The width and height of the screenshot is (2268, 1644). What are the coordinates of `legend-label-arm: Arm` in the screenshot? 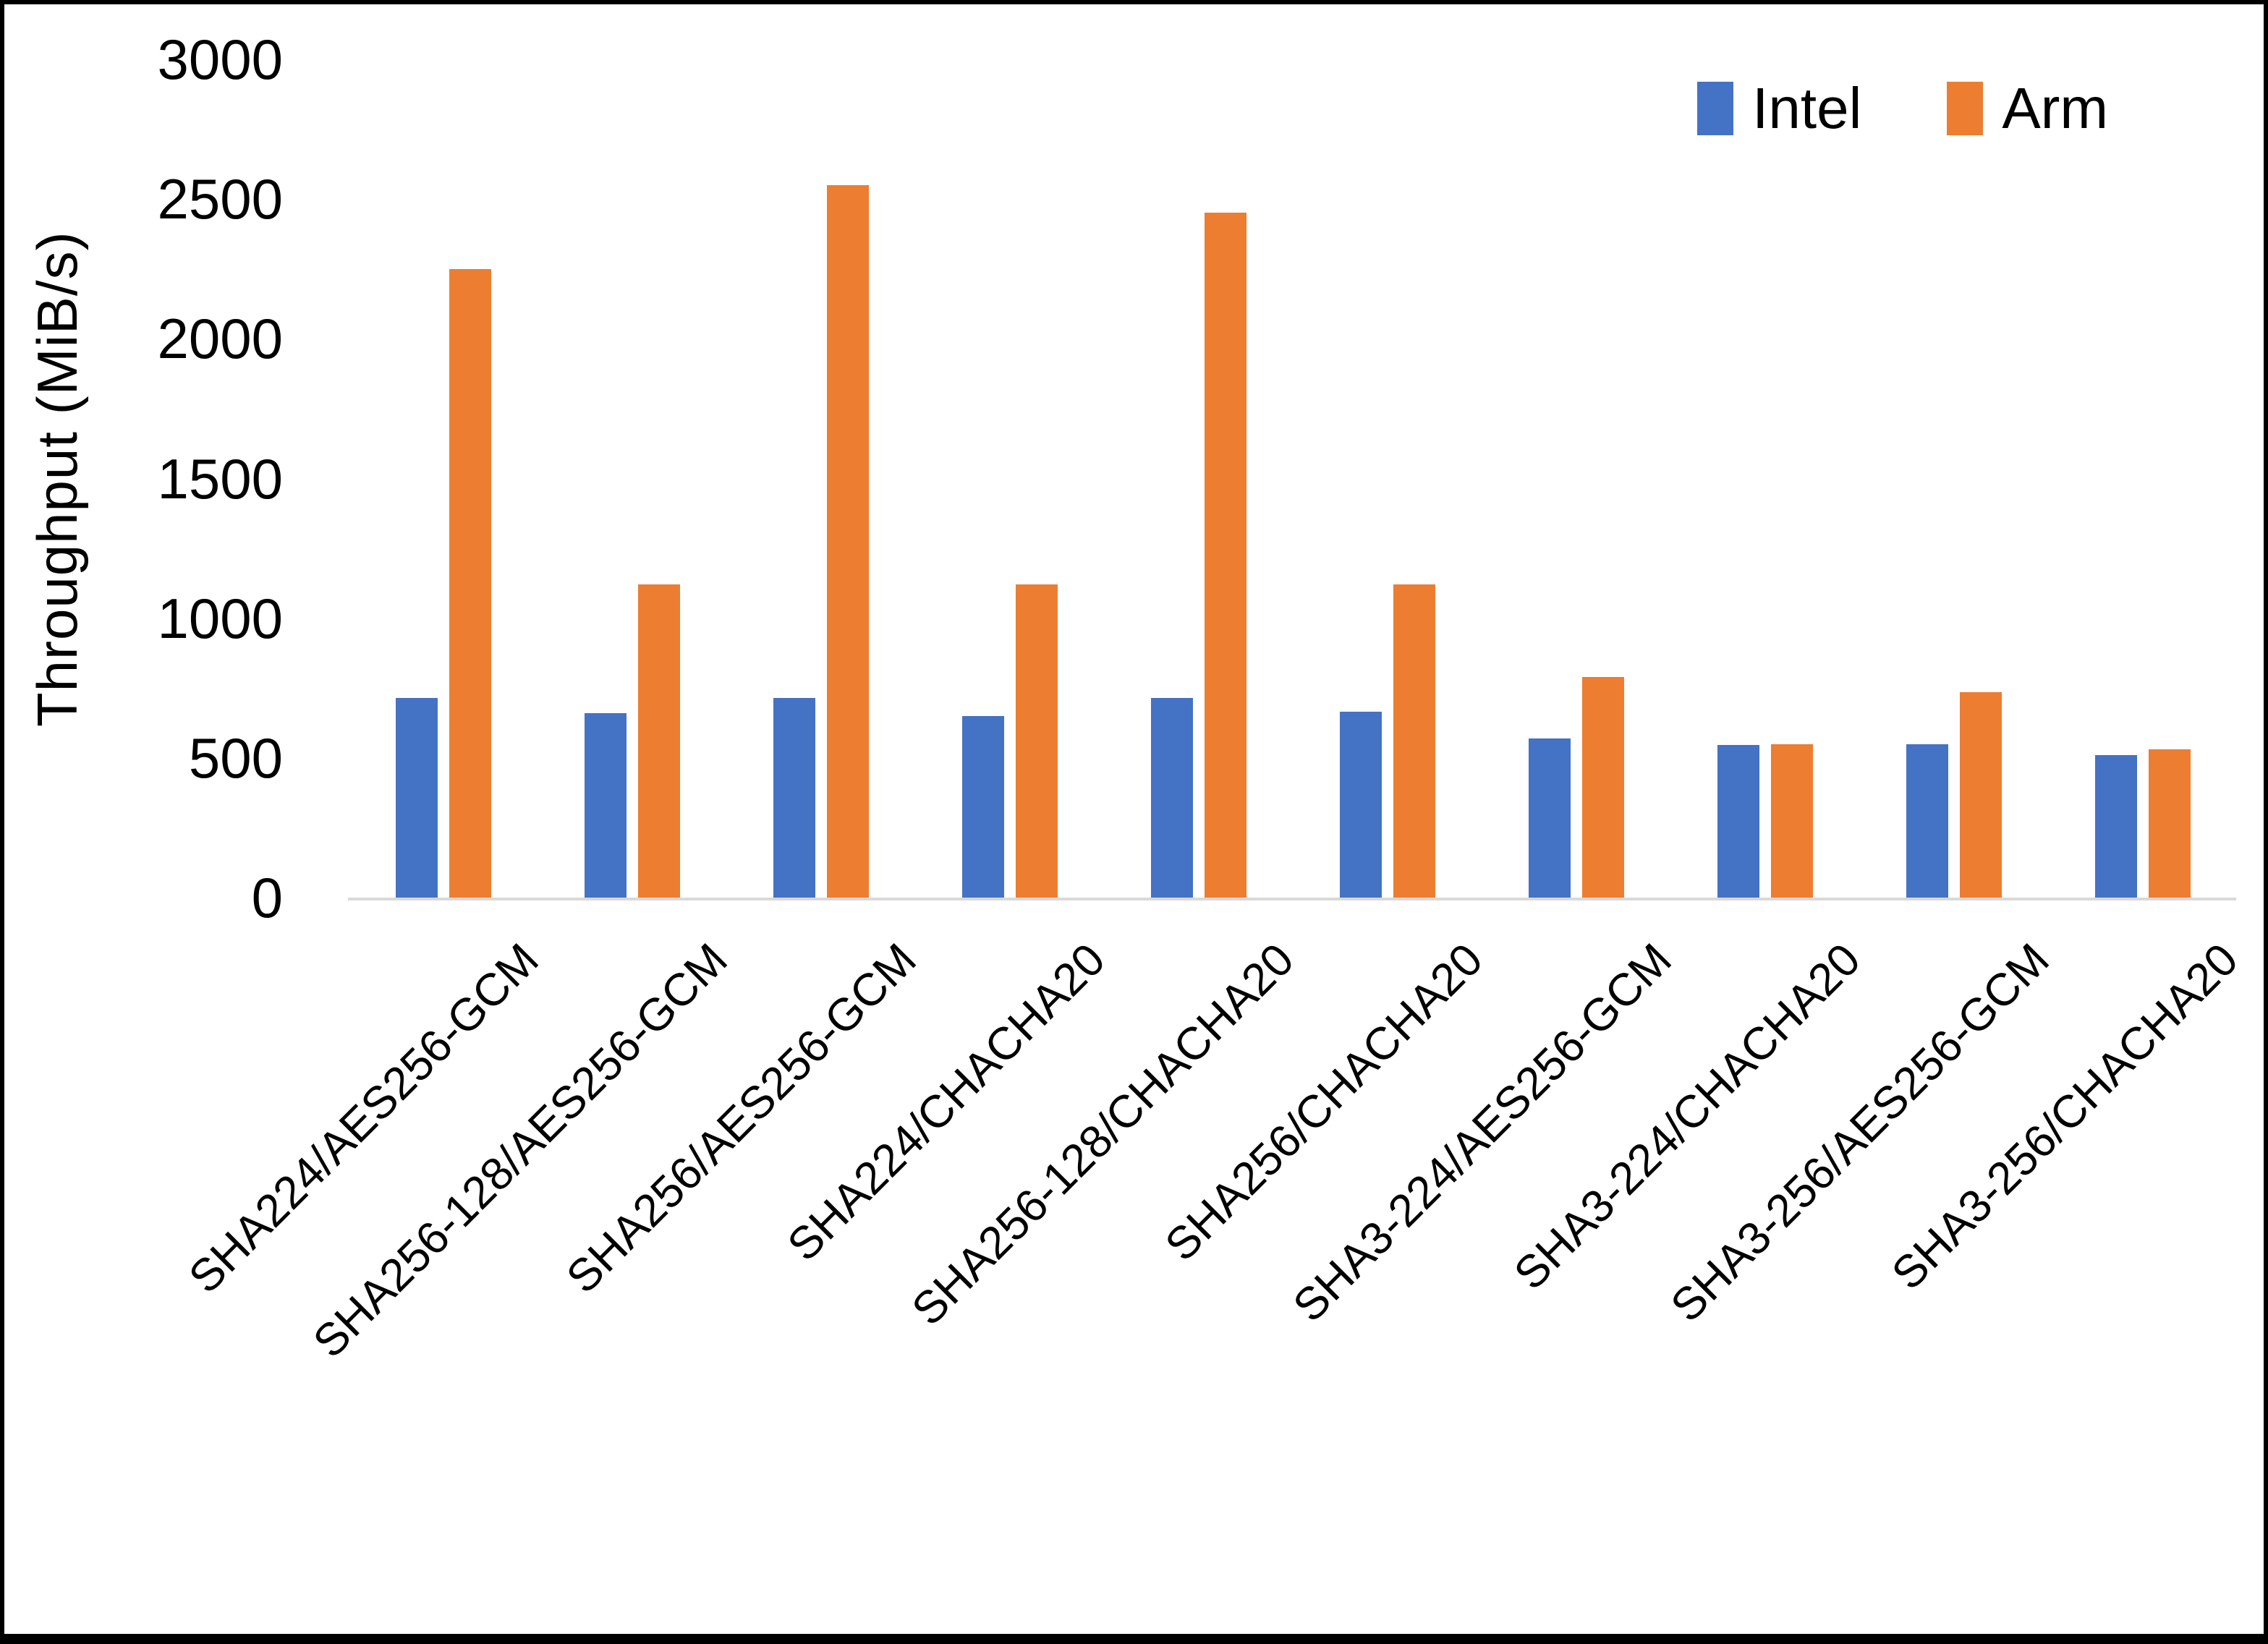 It's located at (2055, 108).